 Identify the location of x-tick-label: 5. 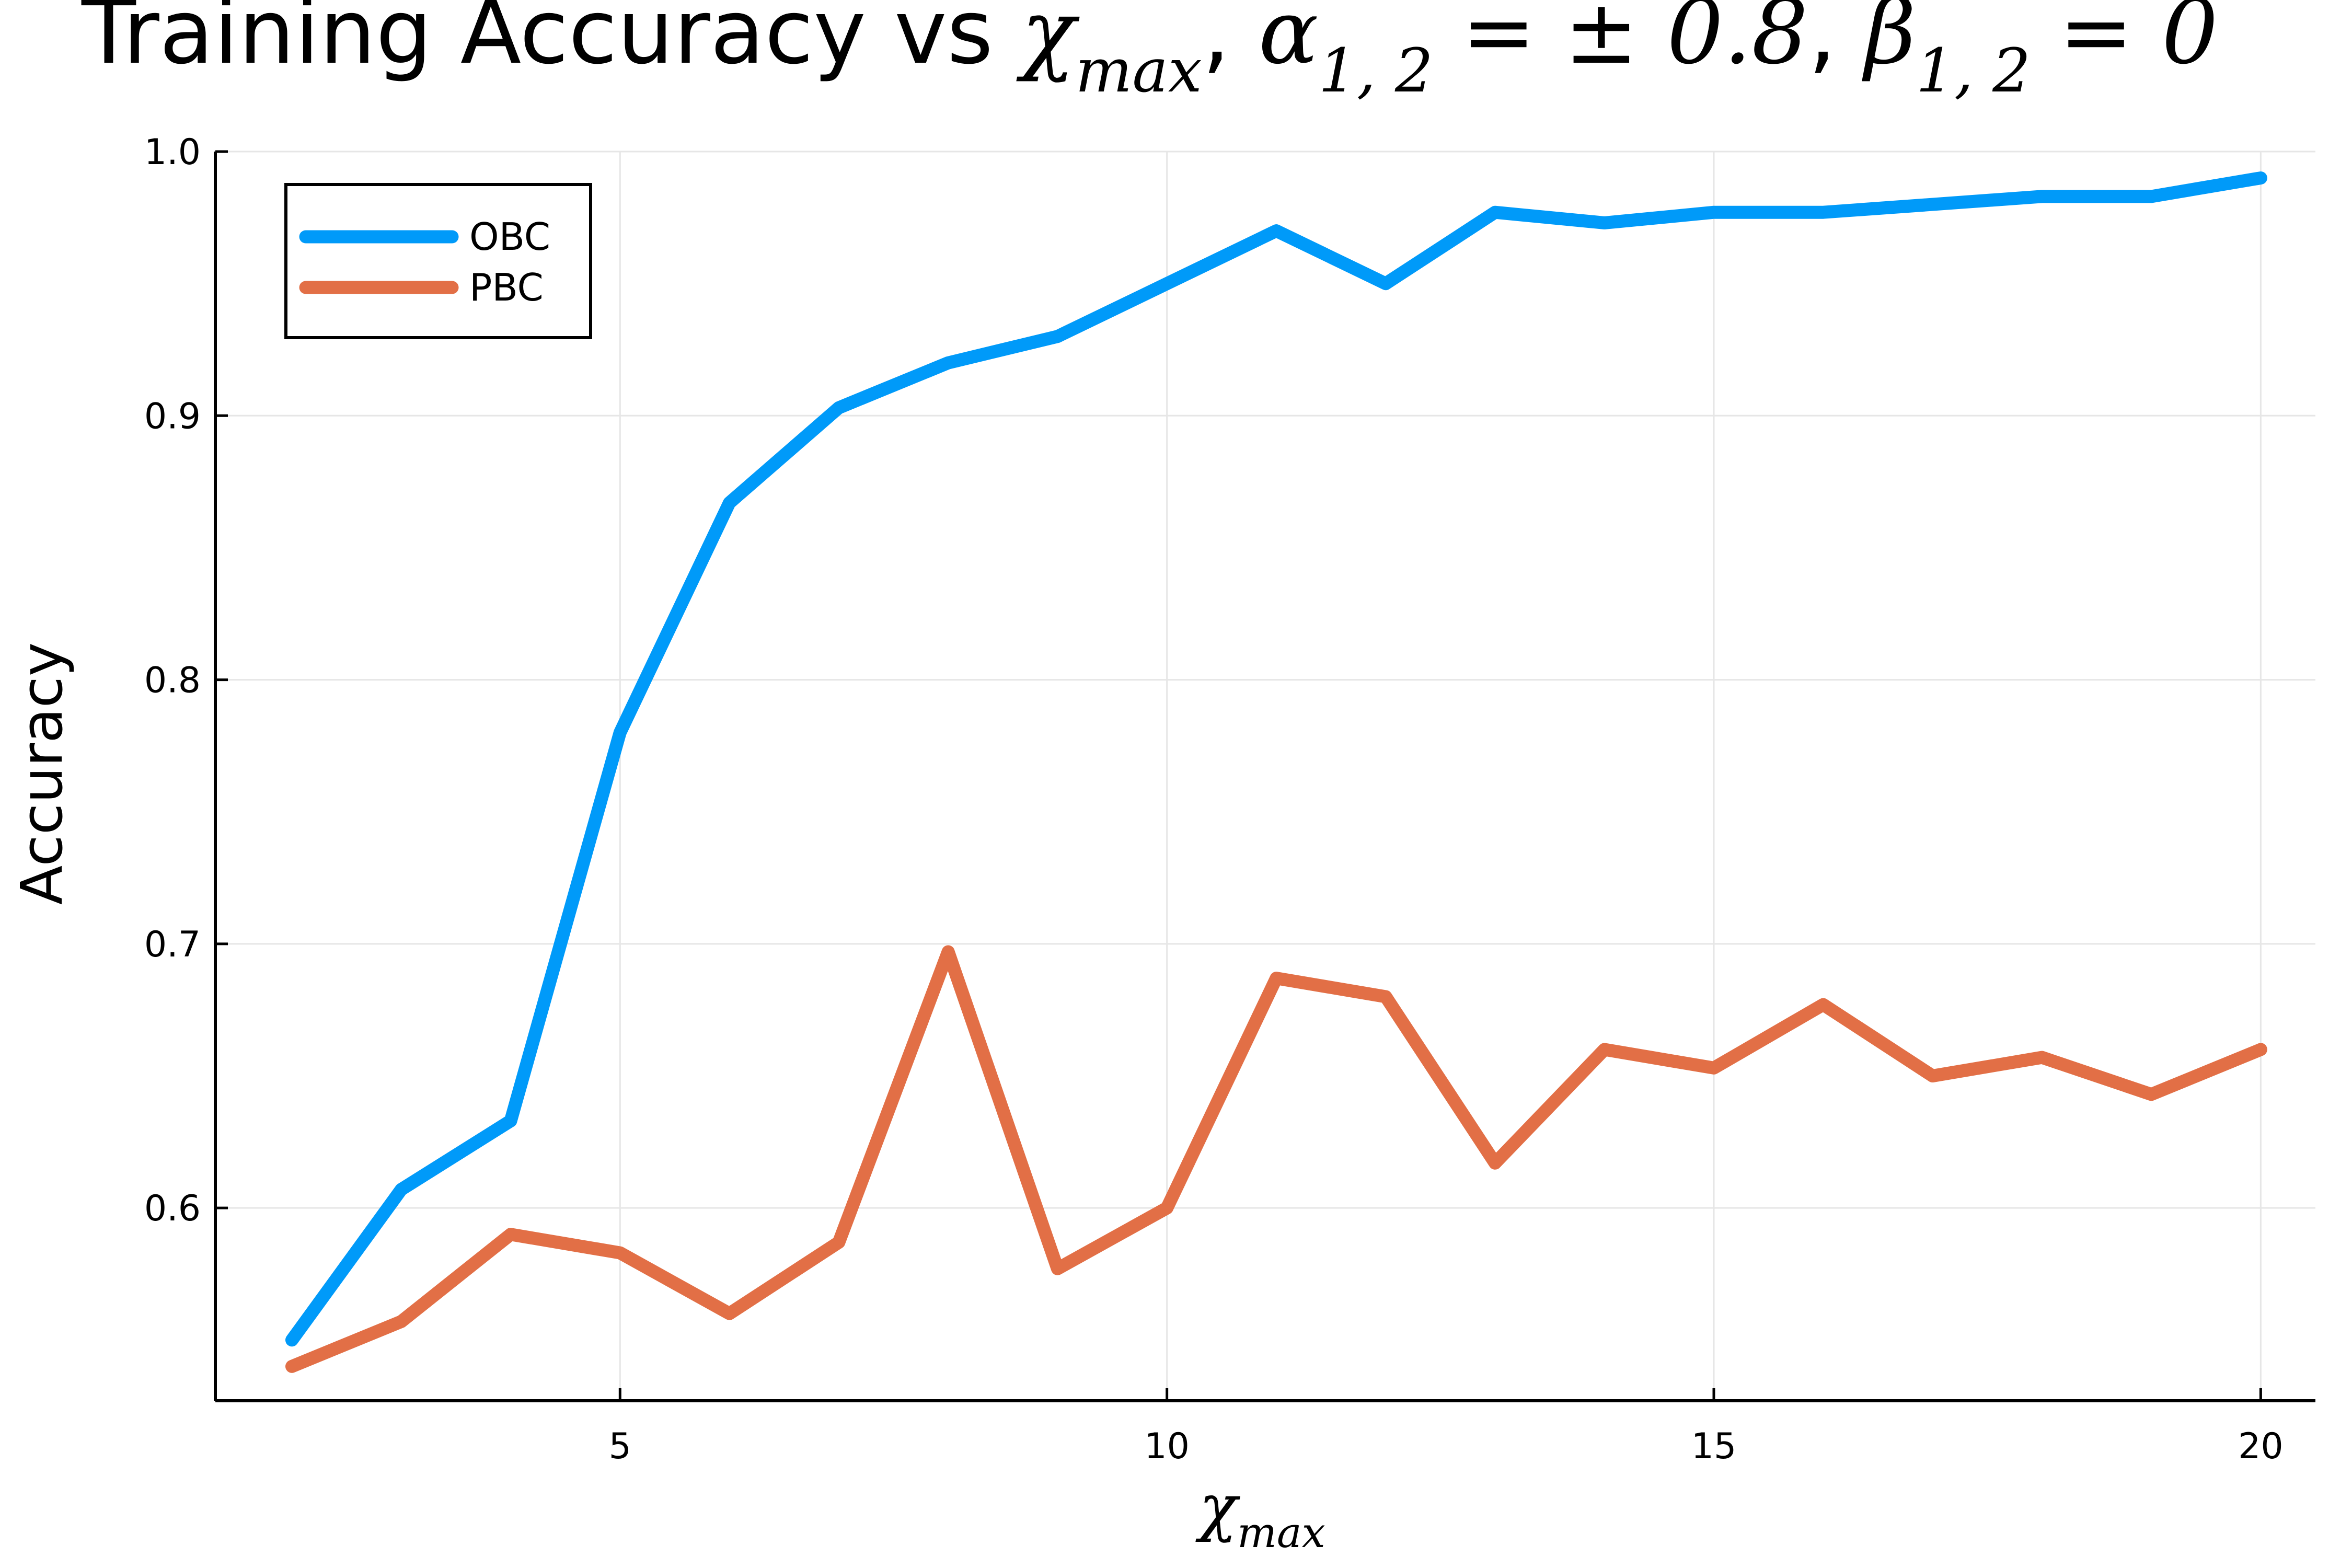
(620, 1446).